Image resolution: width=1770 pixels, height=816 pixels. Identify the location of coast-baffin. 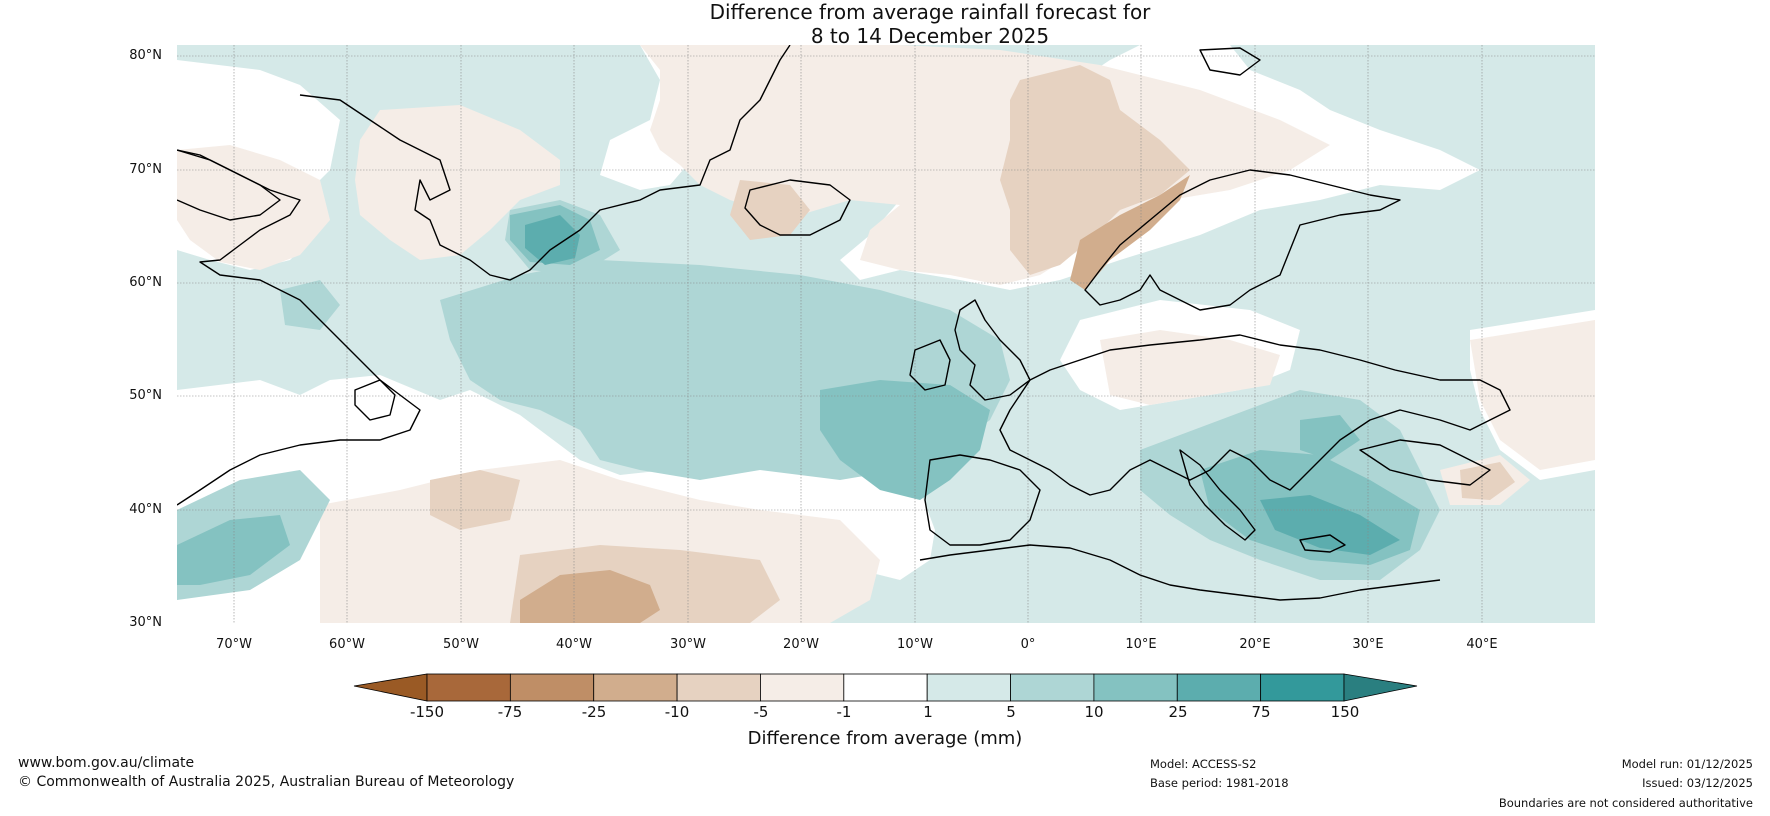
(229, 185).